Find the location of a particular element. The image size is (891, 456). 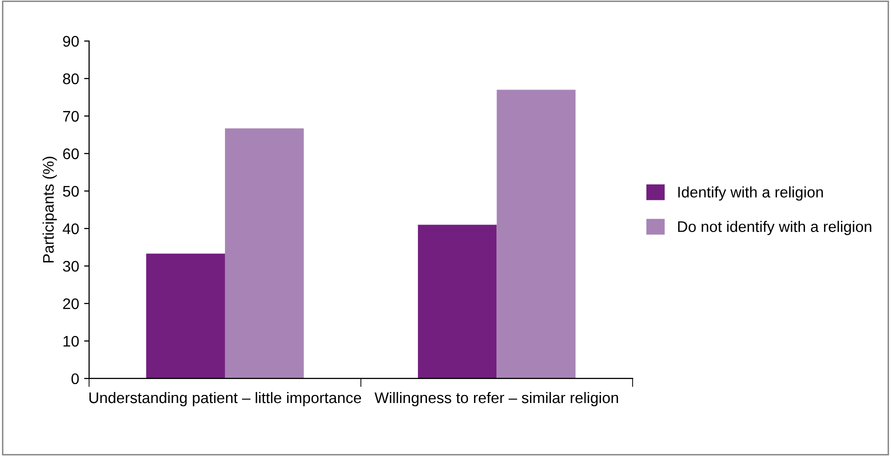

y-tick-label: 80 is located at coordinates (71, 78).